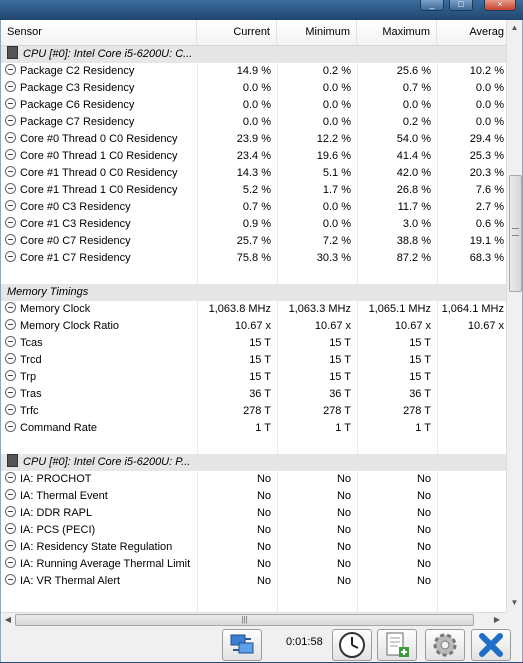 This screenshot has height=663, width=523. I want to click on sensor-name: Core #0 Thread 1 C0 Residency, so click(101, 156).